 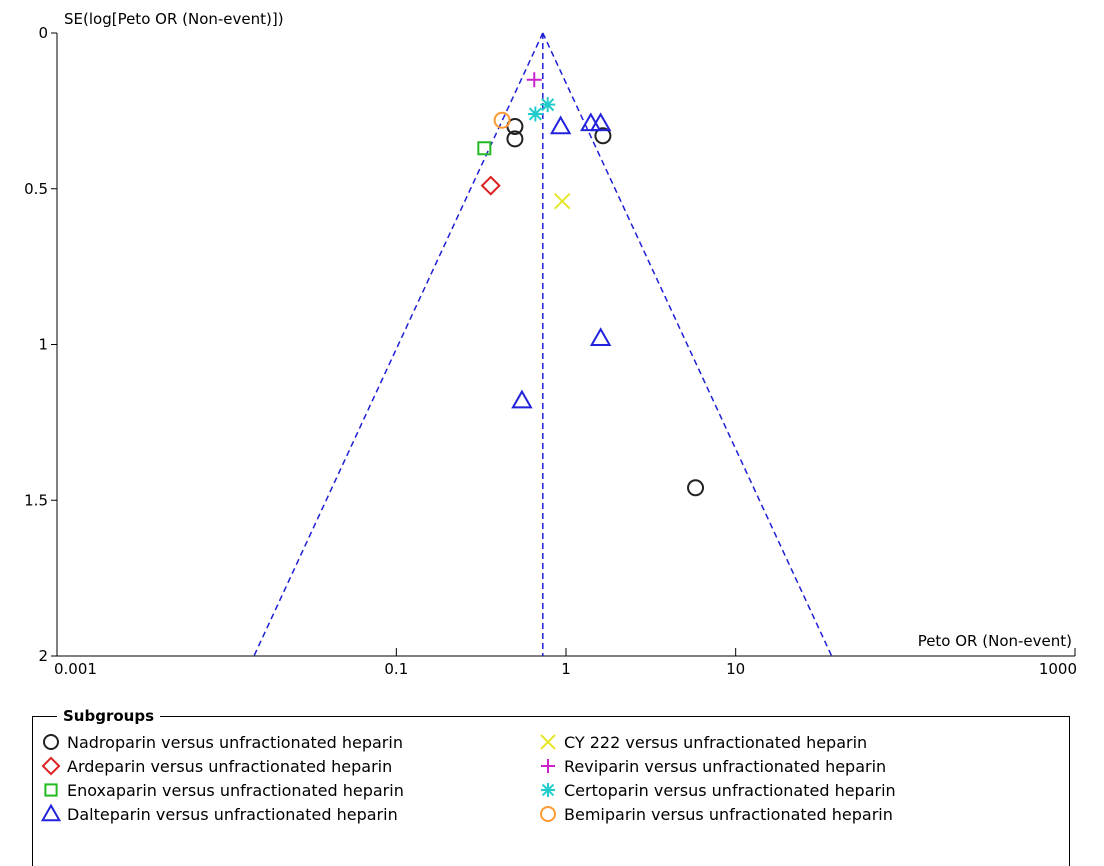 I want to click on y-tick-label: 1, so click(x=43, y=345).